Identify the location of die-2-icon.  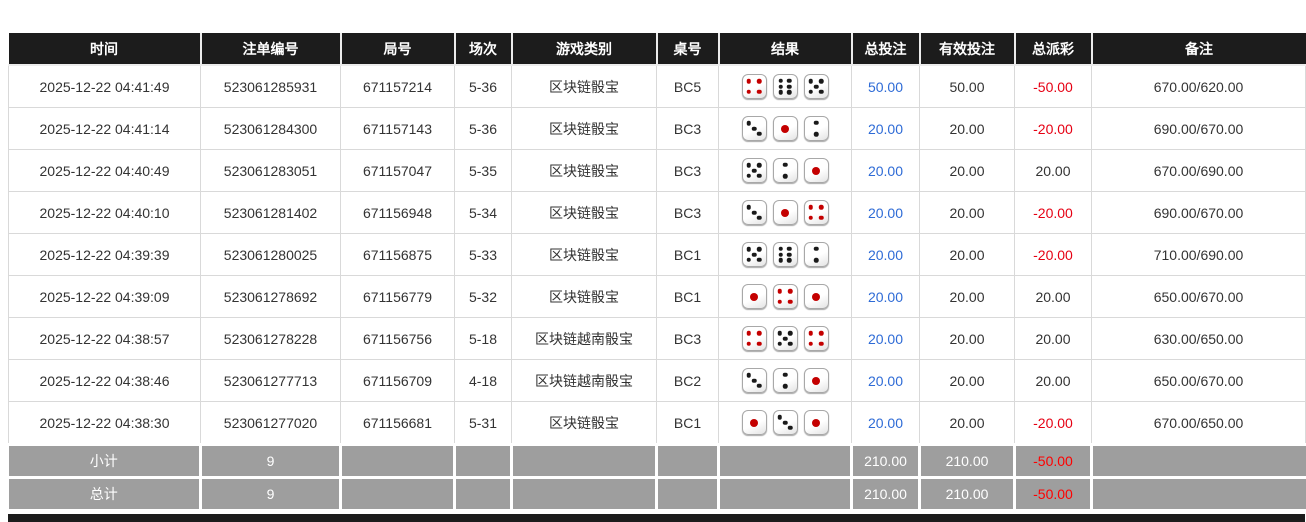
(785, 380).